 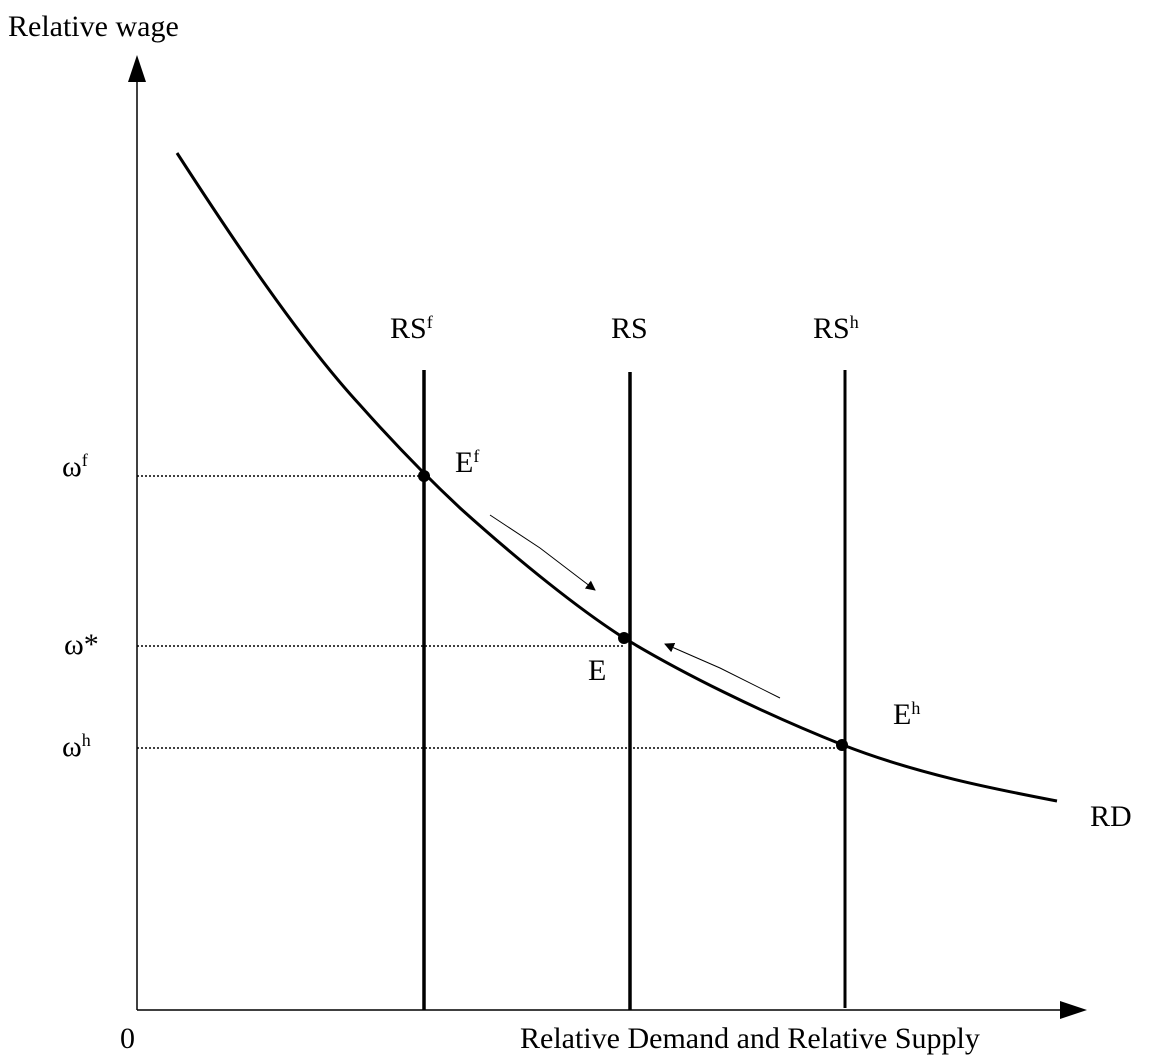 I want to click on label-base: ω*, so click(x=81, y=644).